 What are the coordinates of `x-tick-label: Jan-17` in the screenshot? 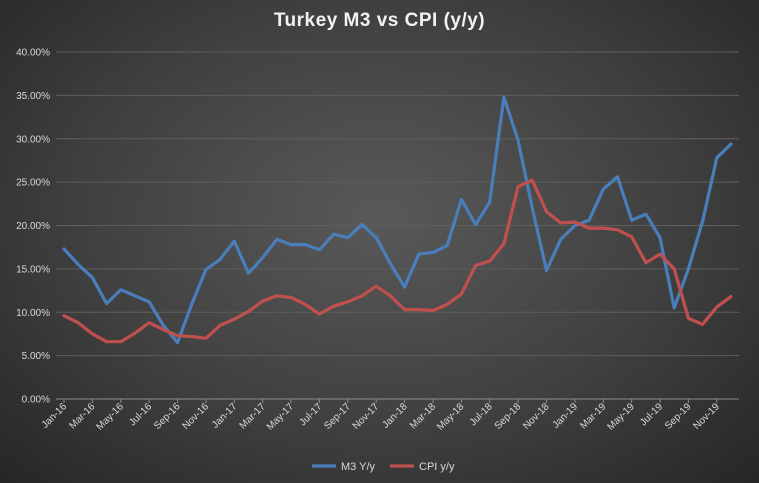 It's located at (225, 416).